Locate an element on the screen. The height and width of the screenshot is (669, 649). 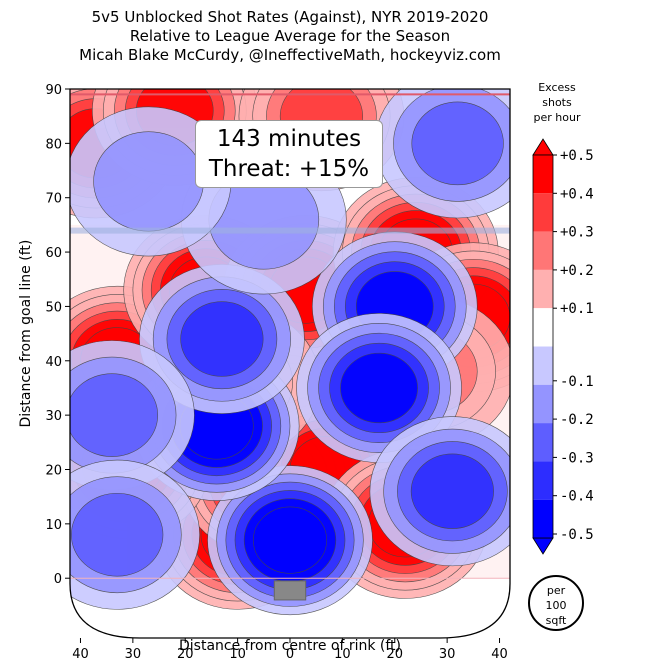
colorbar-title-line: per hour is located at coordinates (557, 117).